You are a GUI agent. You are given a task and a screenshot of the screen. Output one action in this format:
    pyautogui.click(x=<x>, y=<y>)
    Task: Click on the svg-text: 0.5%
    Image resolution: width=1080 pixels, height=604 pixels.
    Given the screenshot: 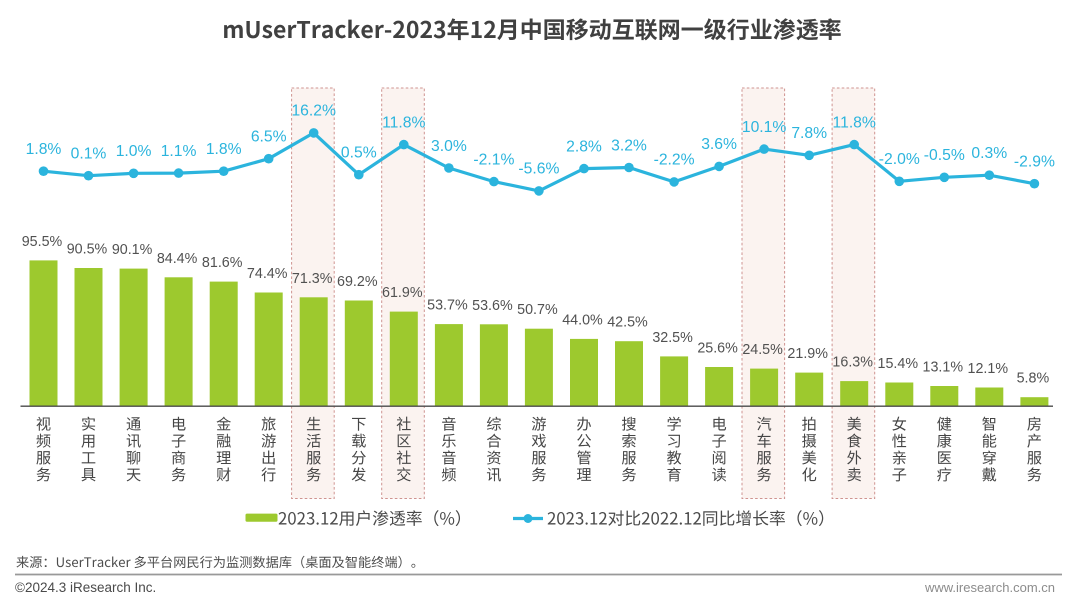 What is the action you would take?
    pyautogui.click(x=359, y=153)
    